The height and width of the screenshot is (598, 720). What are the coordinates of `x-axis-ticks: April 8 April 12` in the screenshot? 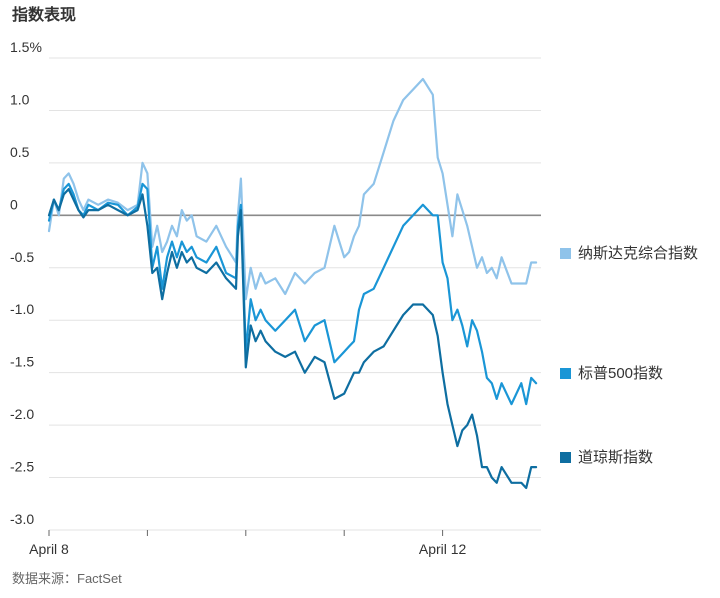 It's located at (248, 543).